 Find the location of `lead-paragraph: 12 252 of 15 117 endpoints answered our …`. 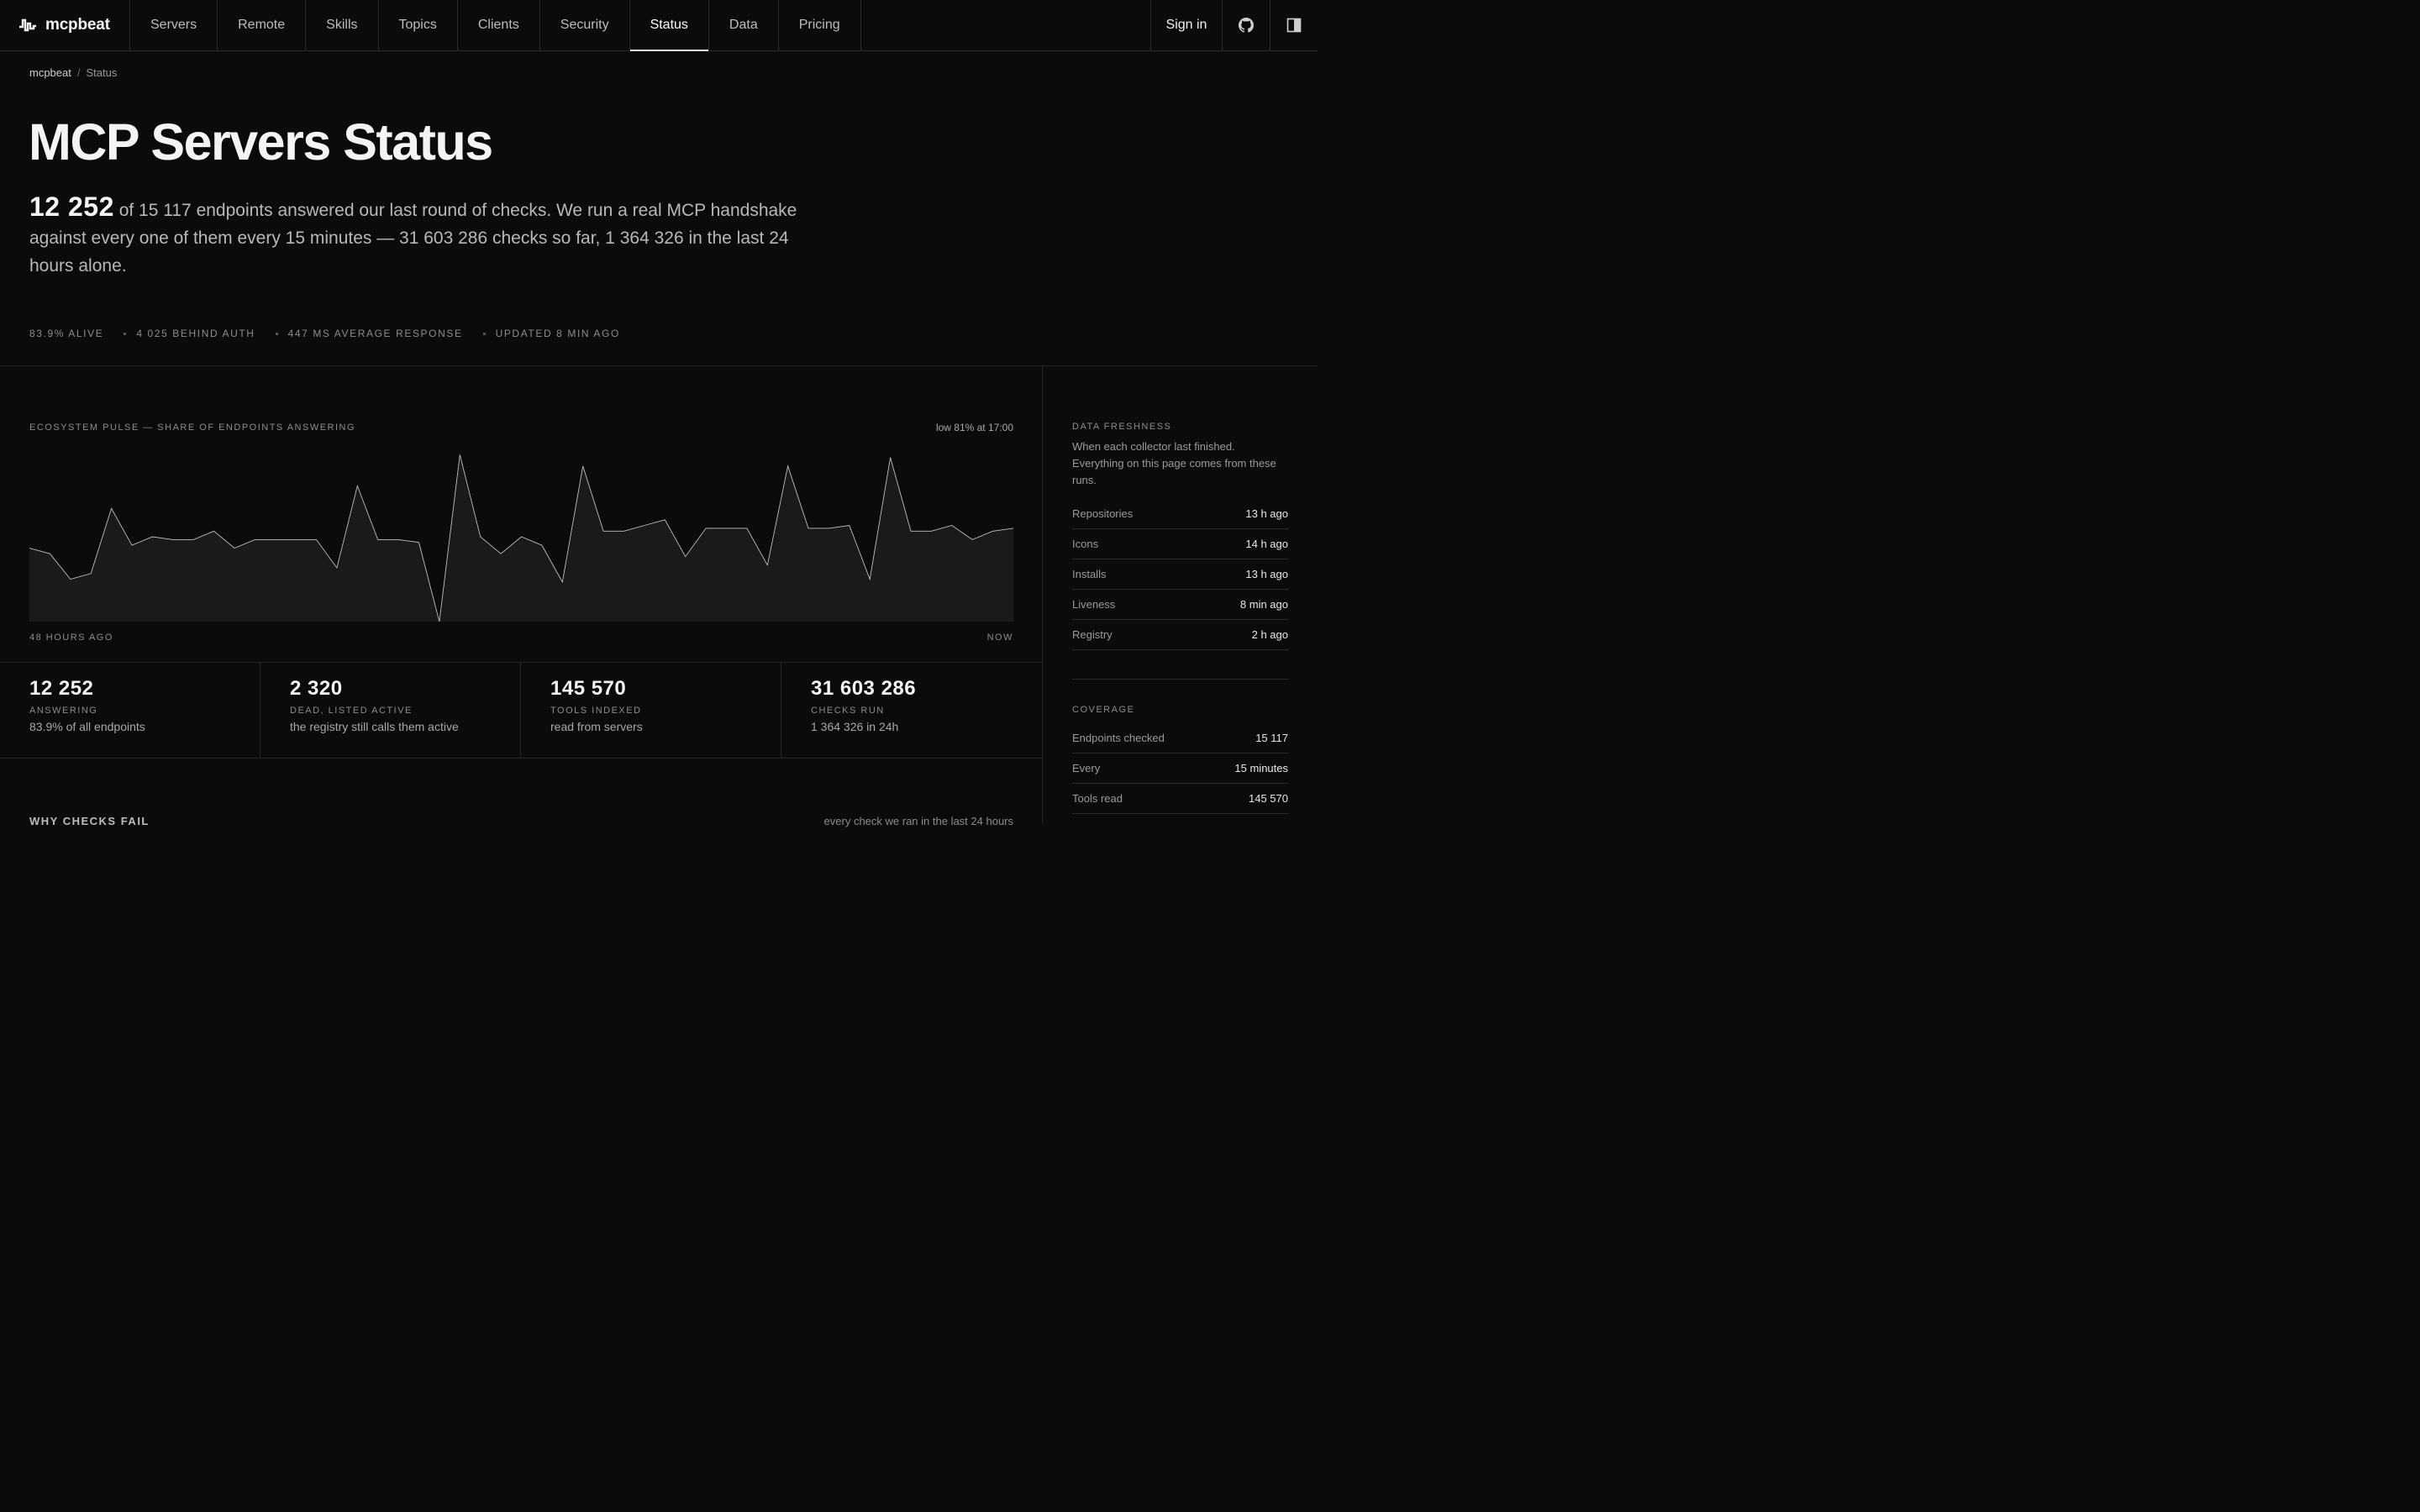

lead-paragraph: 12 252 of 15 117 endpoints answered our … is located at coordinates (433, 236).